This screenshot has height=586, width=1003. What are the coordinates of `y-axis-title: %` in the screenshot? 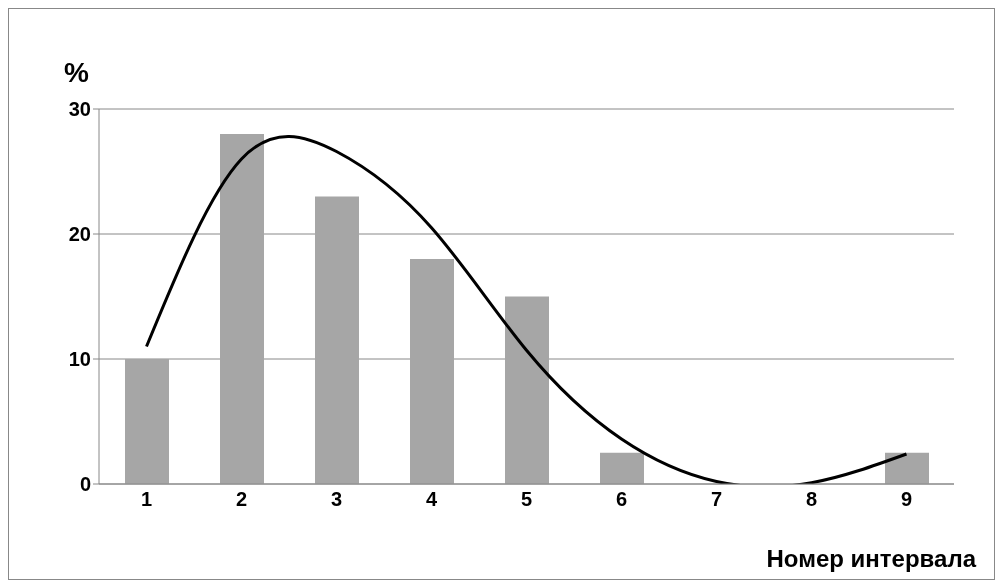 It's located at (76, 73).